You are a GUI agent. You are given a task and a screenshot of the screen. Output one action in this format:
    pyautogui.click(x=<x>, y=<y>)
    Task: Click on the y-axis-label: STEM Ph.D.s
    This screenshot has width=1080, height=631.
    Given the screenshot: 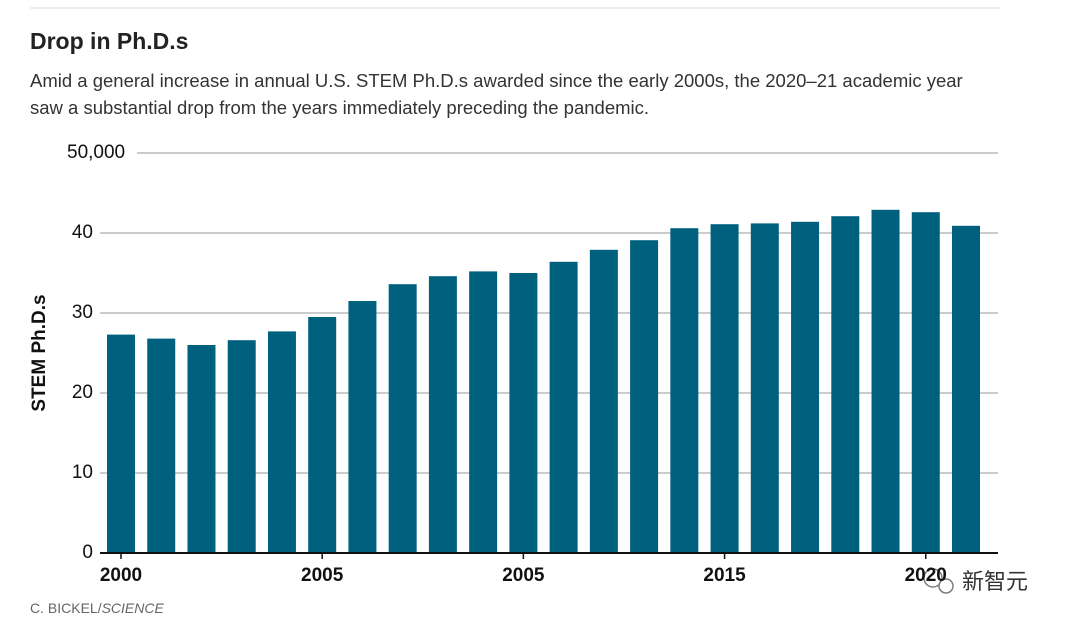 What is the action you would take?
    pyautogui.click(x=39, y=352)
    